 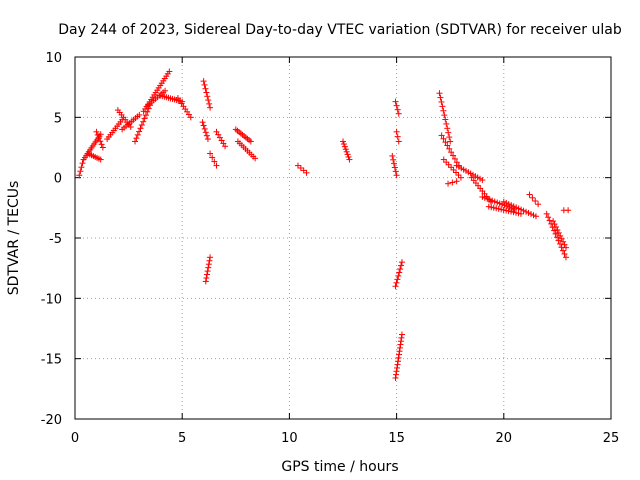 I want to click on x-tick-label: 15, so click(x=396, y=438).